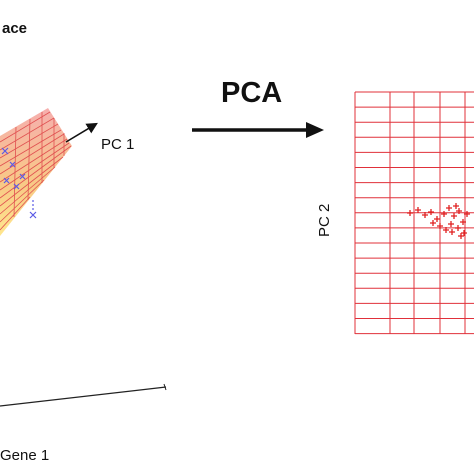 The height and width of the screenshot is (474, 474). I want to click on data-points-3d, so click(19, 183).